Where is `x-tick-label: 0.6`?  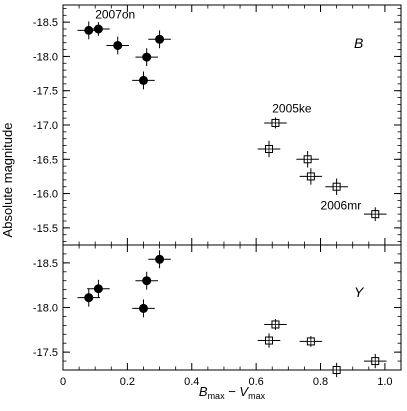 x-tick-label: 0.6 is located at coordinates (255, 382).